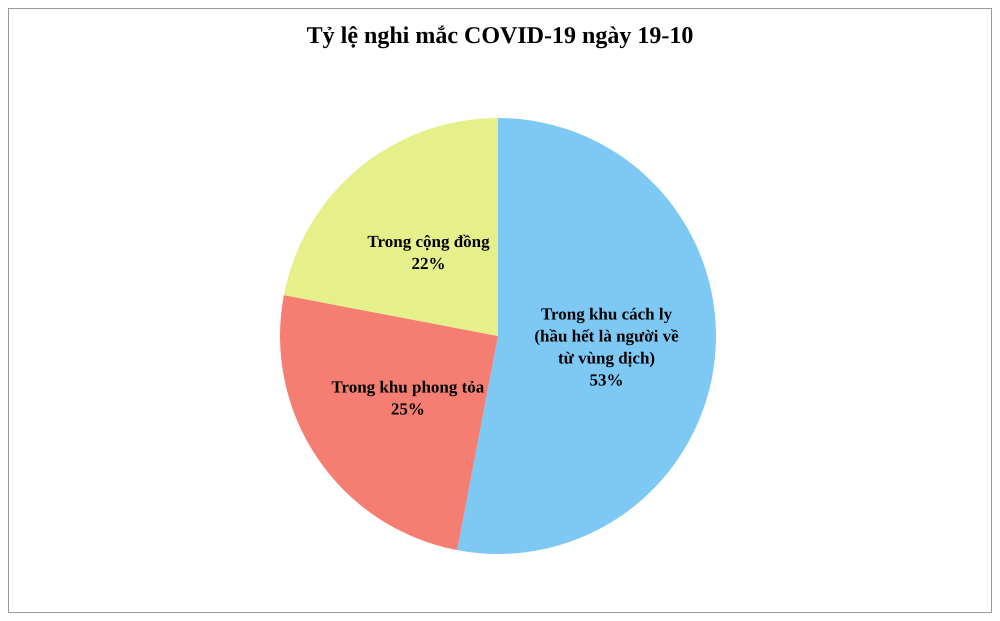 The width and height of the screenshot is (1000, 621). What do you see at coordinates (428, 241) in the screenshot?
I see `slice-label: Trong cộng đồng` at bounding box center [428, 241].